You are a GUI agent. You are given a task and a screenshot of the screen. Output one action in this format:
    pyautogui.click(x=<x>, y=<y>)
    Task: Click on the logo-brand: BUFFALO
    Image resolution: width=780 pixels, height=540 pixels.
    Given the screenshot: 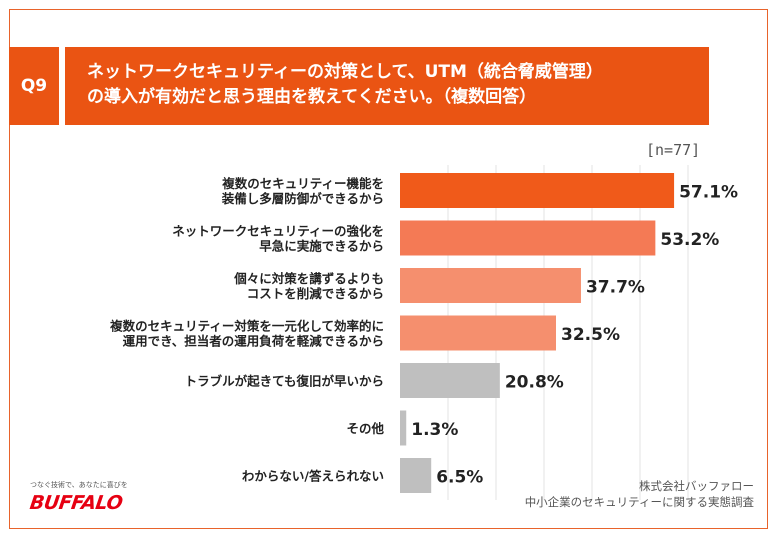 What is the action you would take?
    pyautogui.click(x=76, y=503)
    